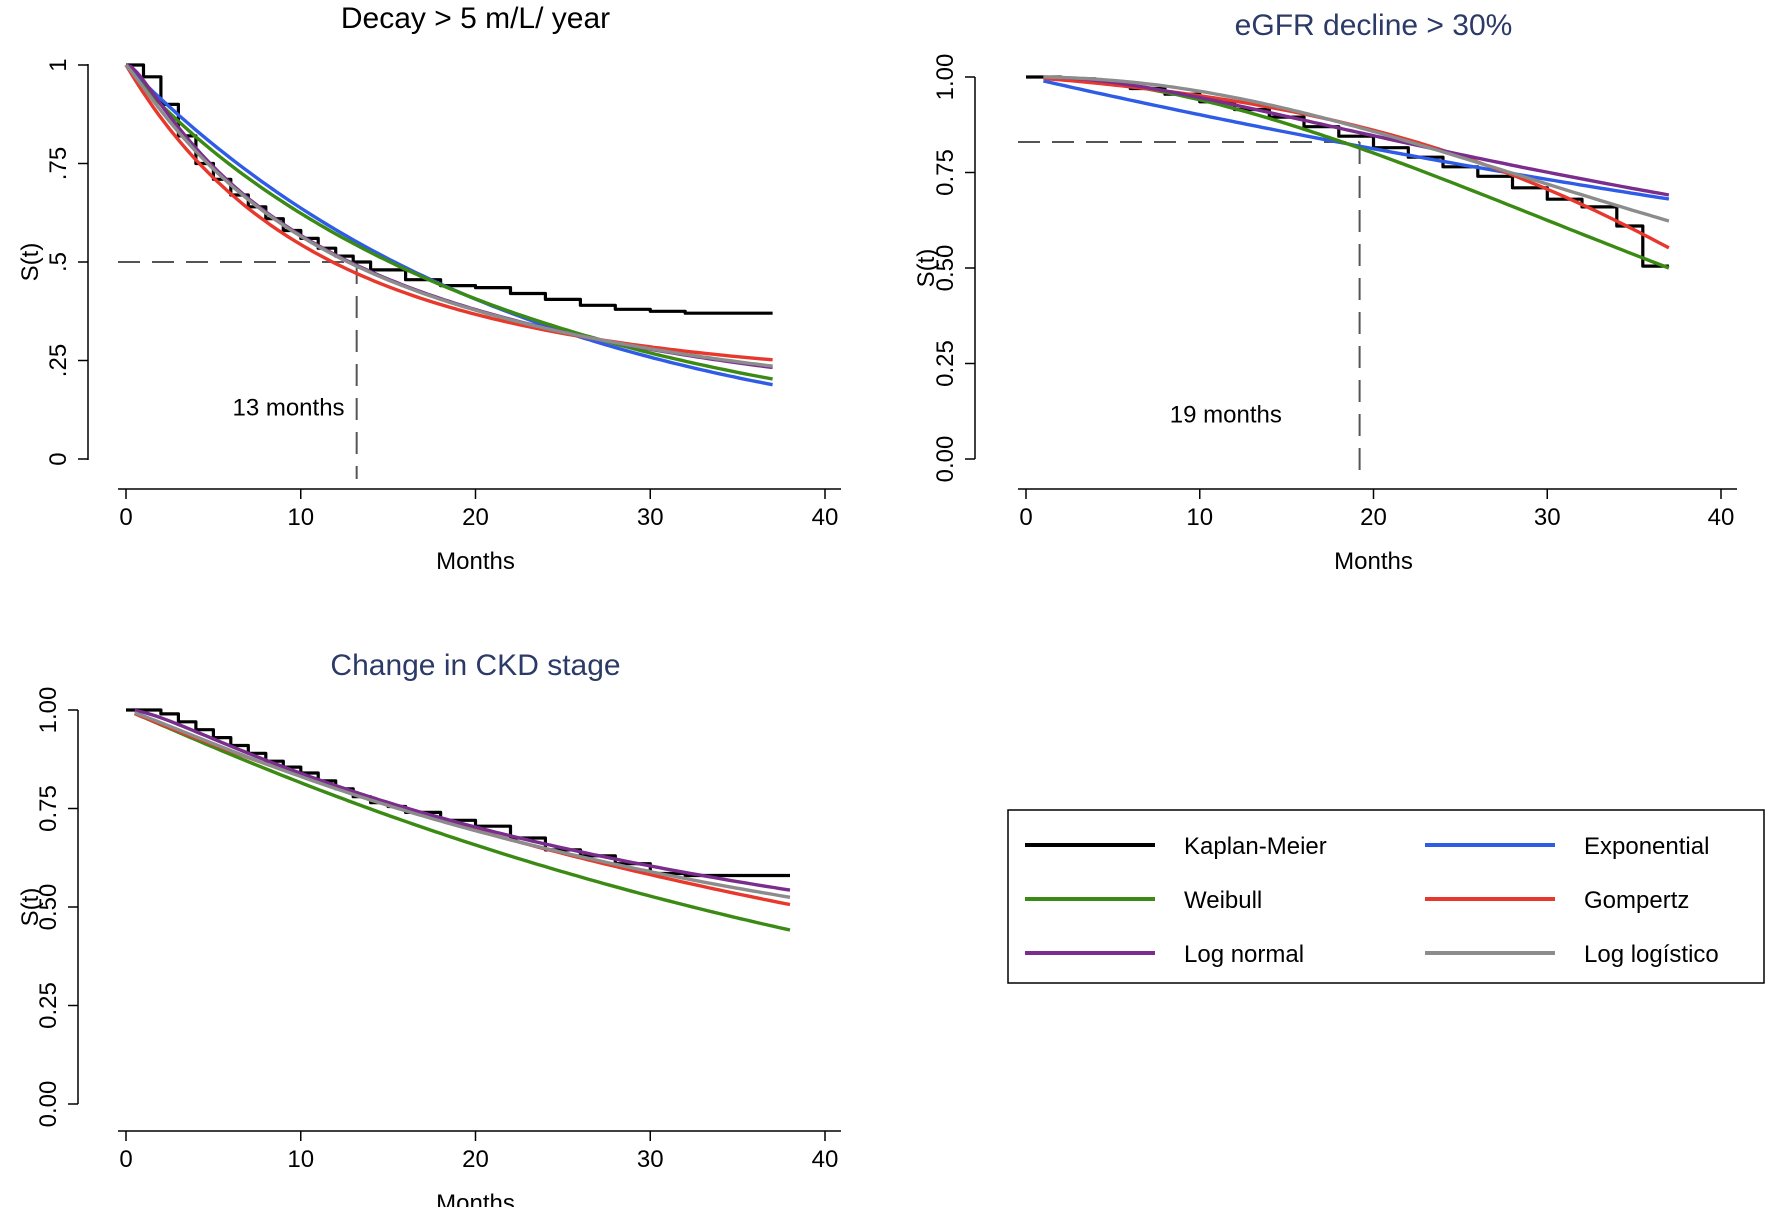  I want to click on y-tick-label: 1, so click(58, 64).